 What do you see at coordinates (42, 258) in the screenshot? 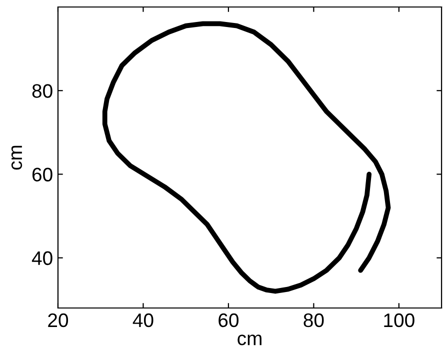
I see `y-tick-label: 40` at bounding box center [42, 258].